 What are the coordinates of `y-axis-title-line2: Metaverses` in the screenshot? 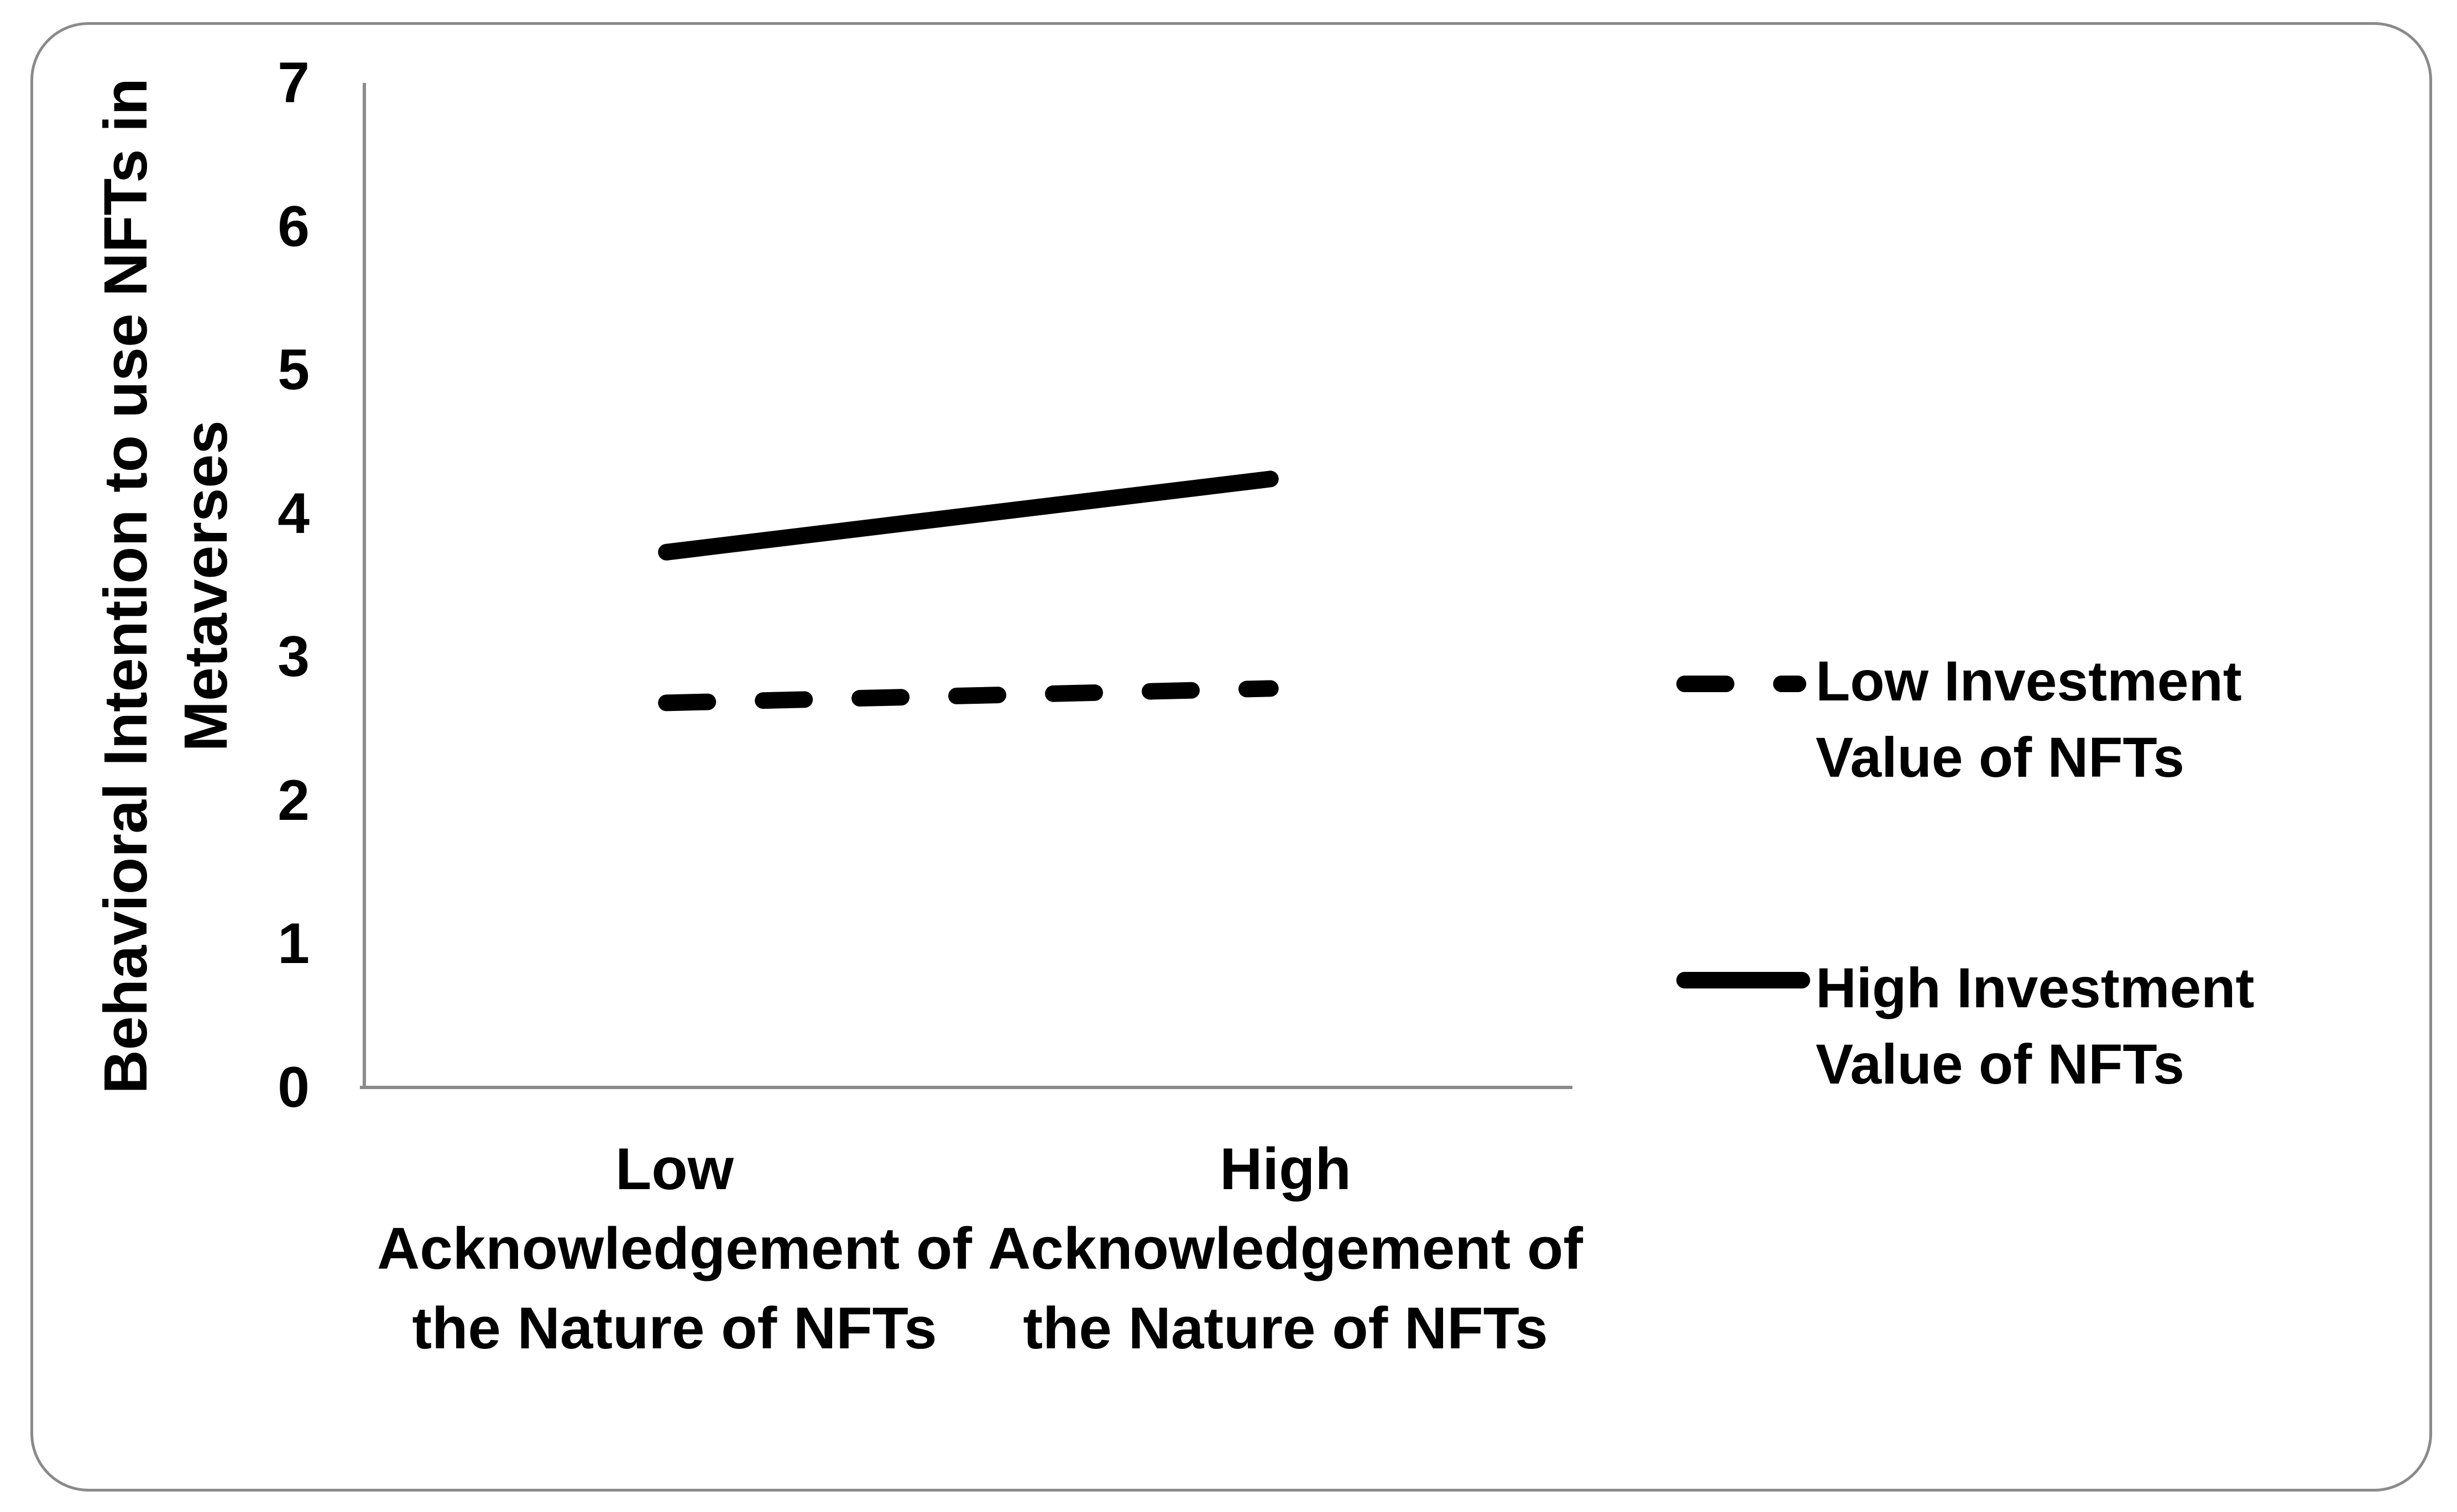 It's located at (206, 586).